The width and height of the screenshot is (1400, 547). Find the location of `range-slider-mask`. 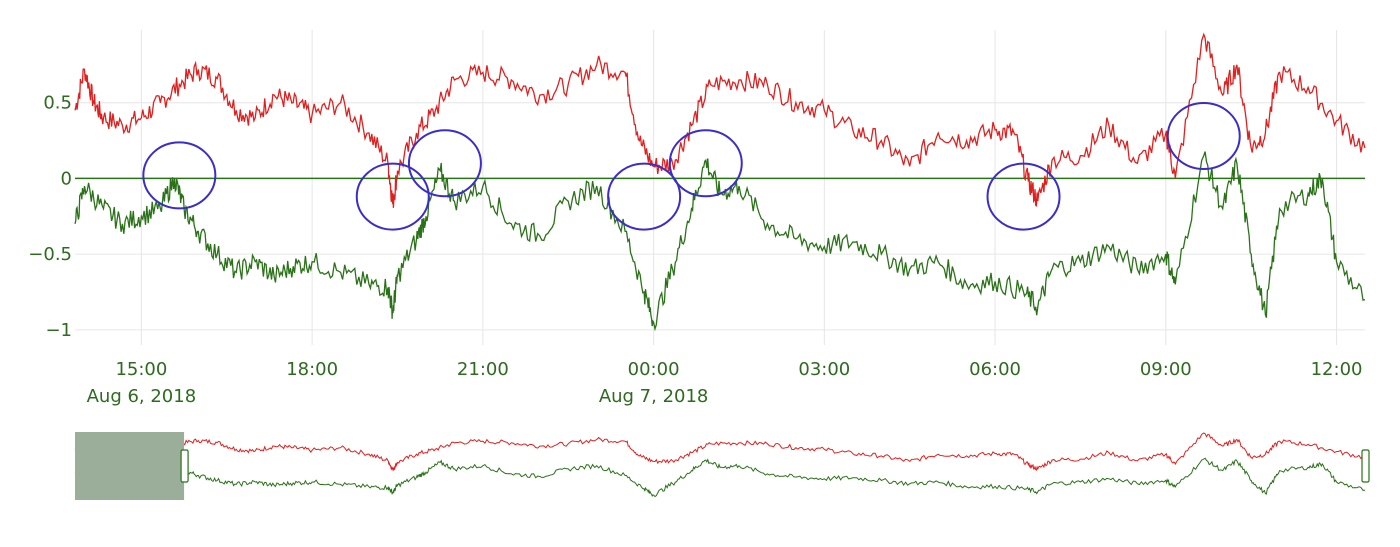

range-slider-mask is located at coordinates (130, 466).